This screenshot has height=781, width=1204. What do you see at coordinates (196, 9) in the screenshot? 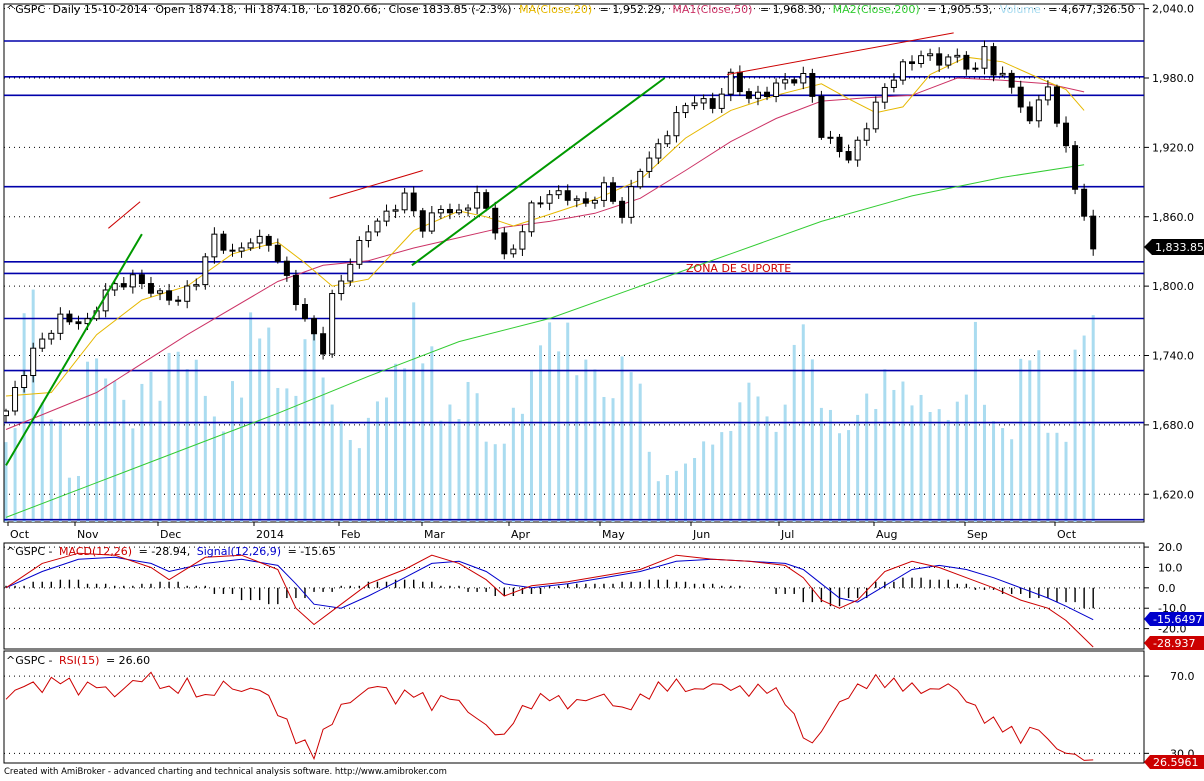
I see `open-value: Open 1874.18,` at bounding box center [196, 9].